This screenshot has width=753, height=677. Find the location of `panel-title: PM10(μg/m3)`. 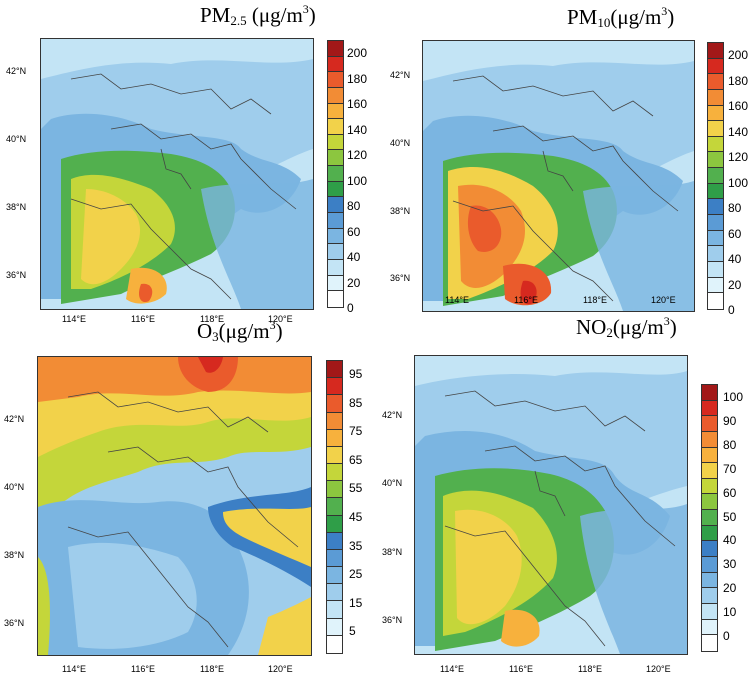

panel-title: PM10(μg/m3) is located at coordinates (621, 17).